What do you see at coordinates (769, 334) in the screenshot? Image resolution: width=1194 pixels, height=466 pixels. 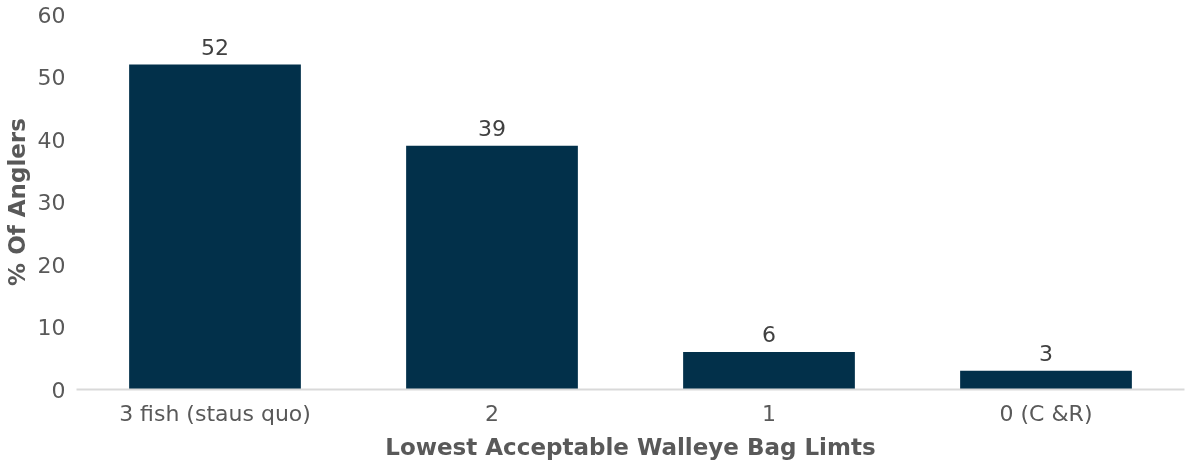 I see `data-label: 6` at bounding box center [769, 334].